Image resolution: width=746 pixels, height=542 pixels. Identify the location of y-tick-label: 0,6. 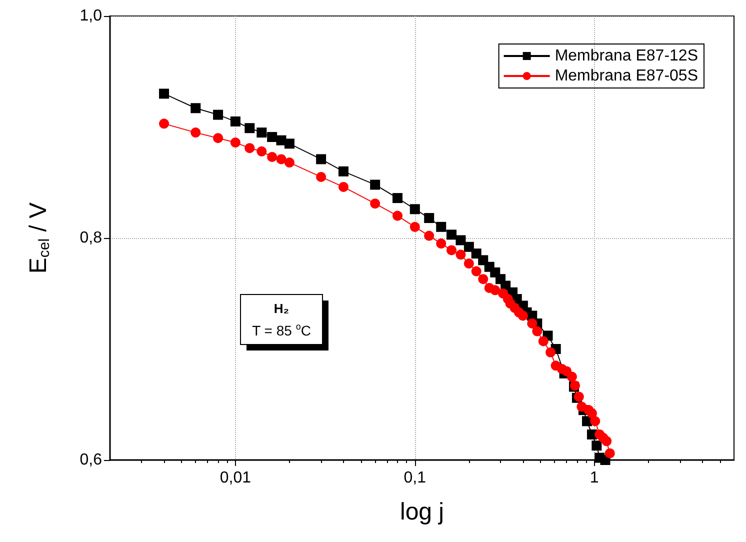
(91, 460).